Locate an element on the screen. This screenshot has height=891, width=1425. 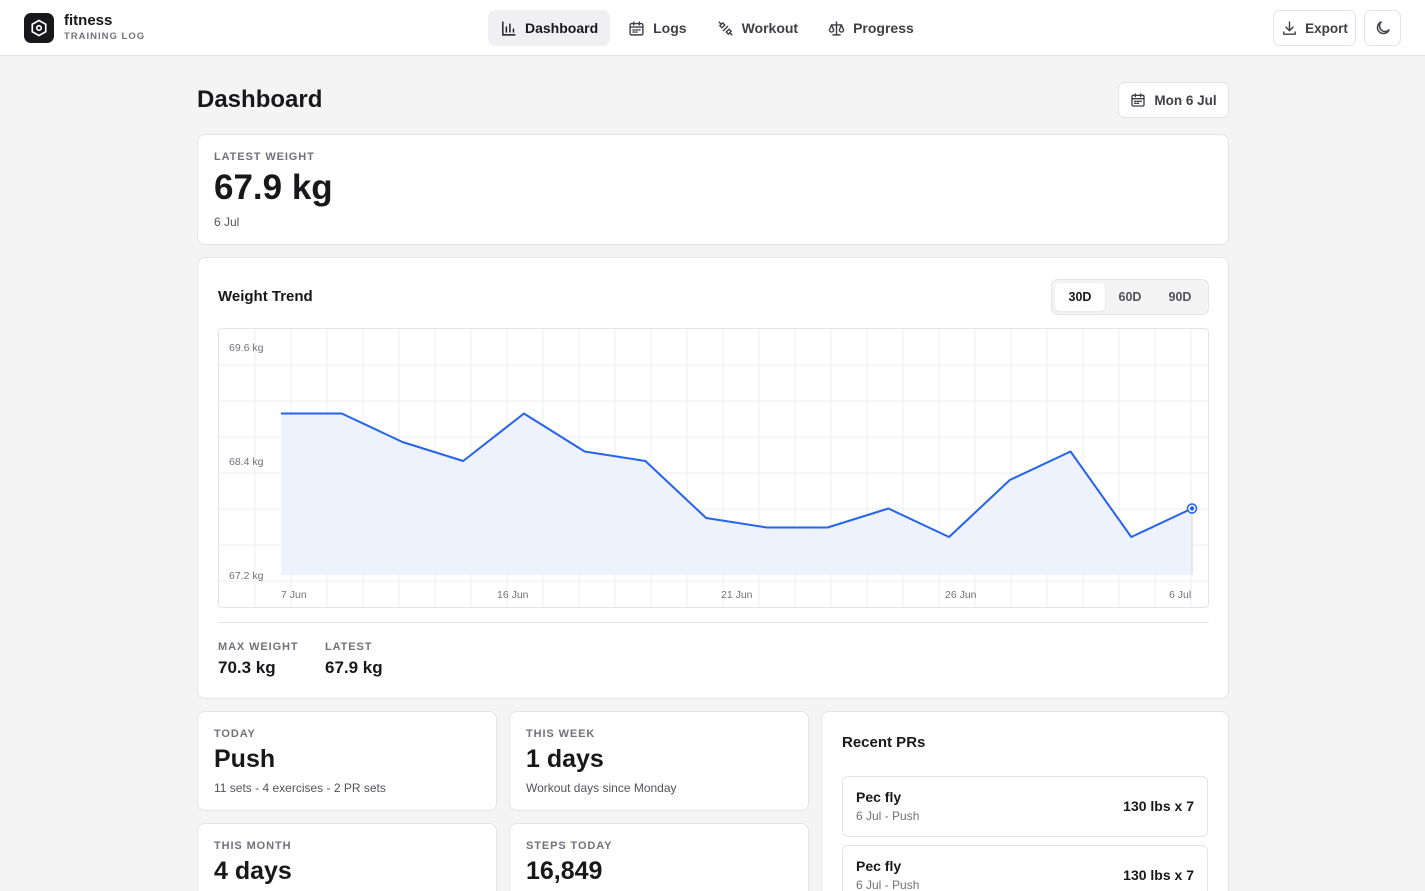
moon-icon is located at coordinates (1383, 28).